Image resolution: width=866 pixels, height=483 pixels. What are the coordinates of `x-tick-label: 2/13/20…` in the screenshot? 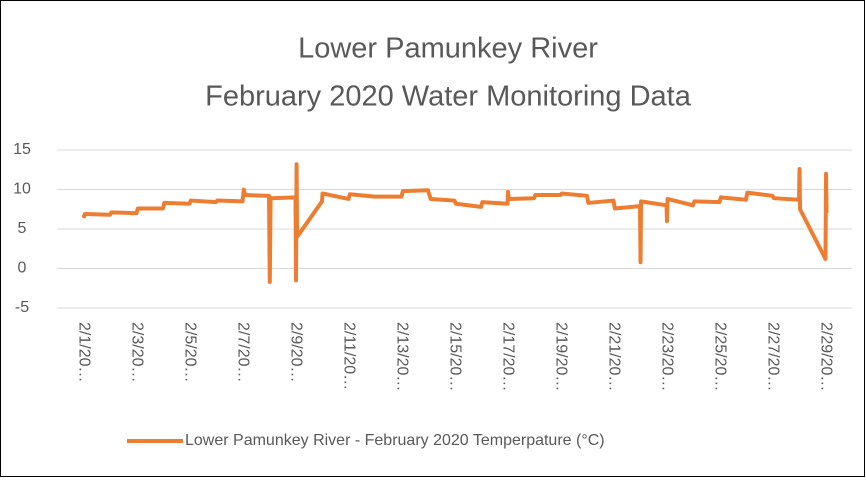 It's located at (401, 356).